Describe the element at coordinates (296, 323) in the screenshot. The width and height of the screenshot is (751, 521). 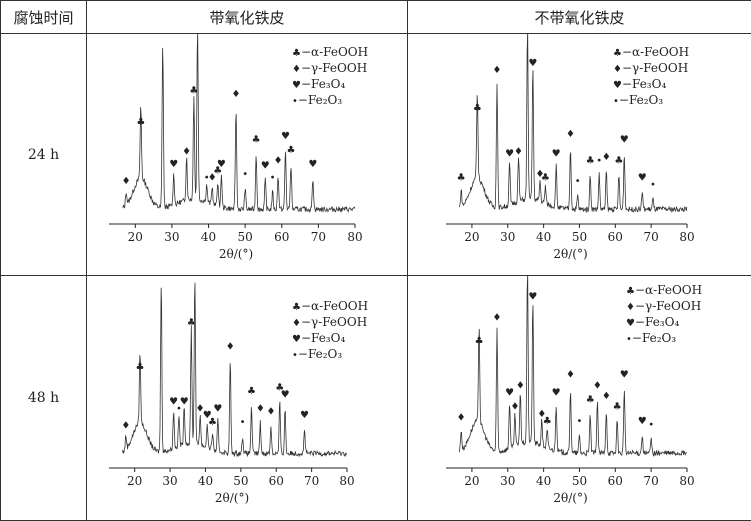
I see `legend-symbol: ♦` at that location.